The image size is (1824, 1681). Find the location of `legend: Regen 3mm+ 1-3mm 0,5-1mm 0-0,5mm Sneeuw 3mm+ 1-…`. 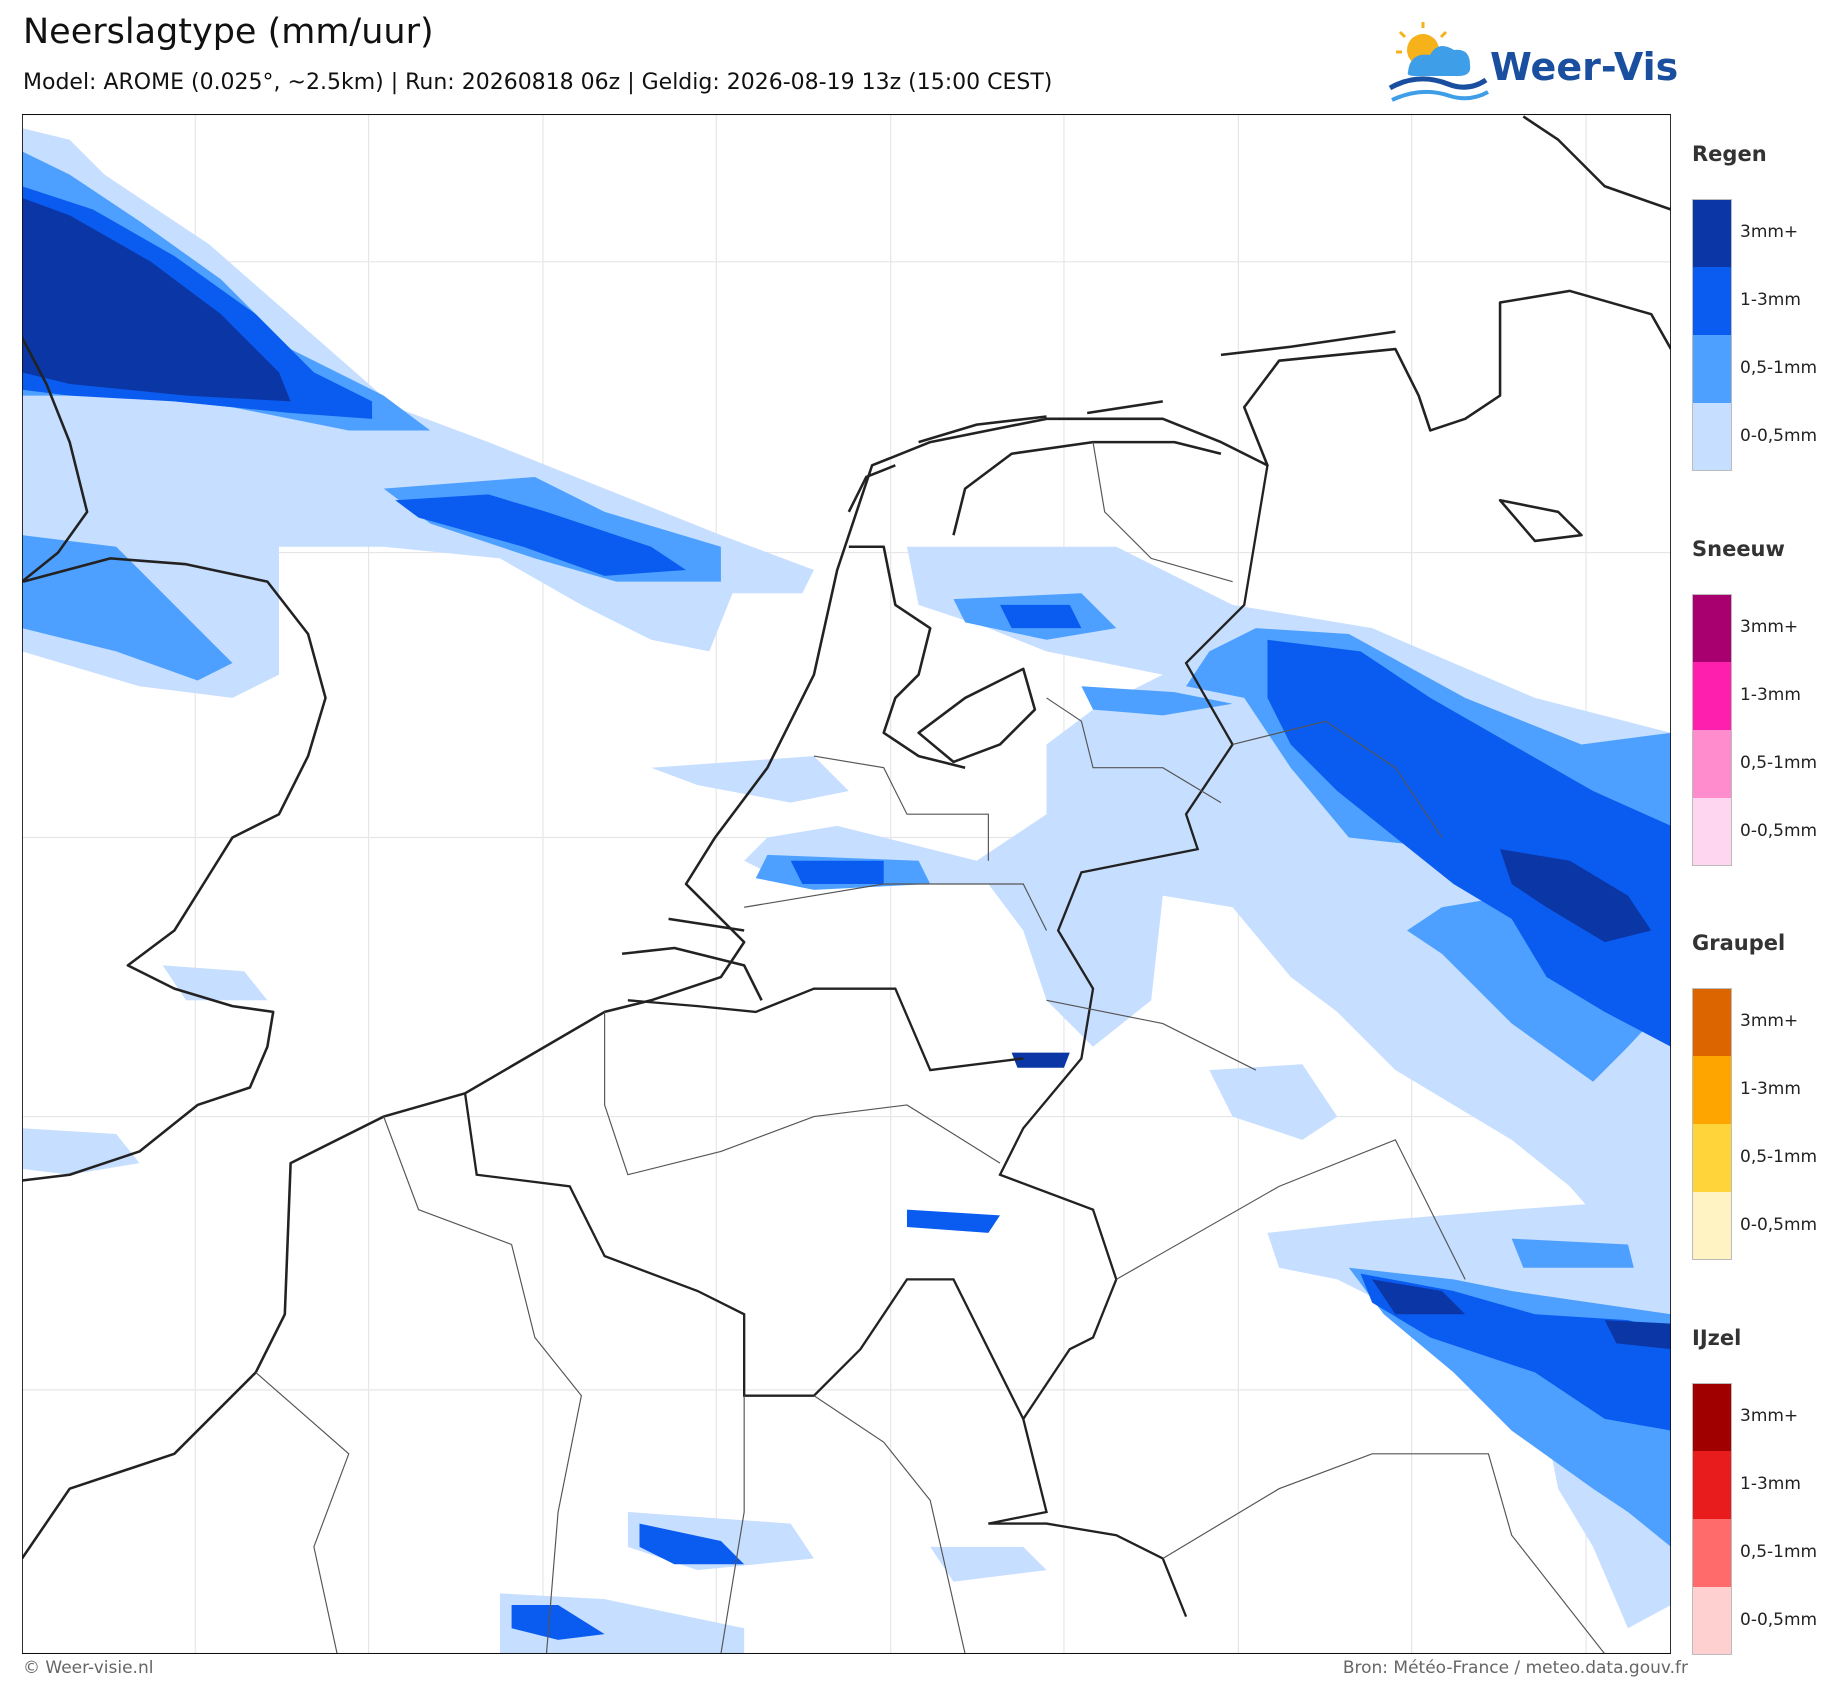

legend: Regen 3mm+ 1-3mm 0,5-1mm 0-0,5mm Sneeuw 3mm+ 1-… is located at coordinates (1758, 840).